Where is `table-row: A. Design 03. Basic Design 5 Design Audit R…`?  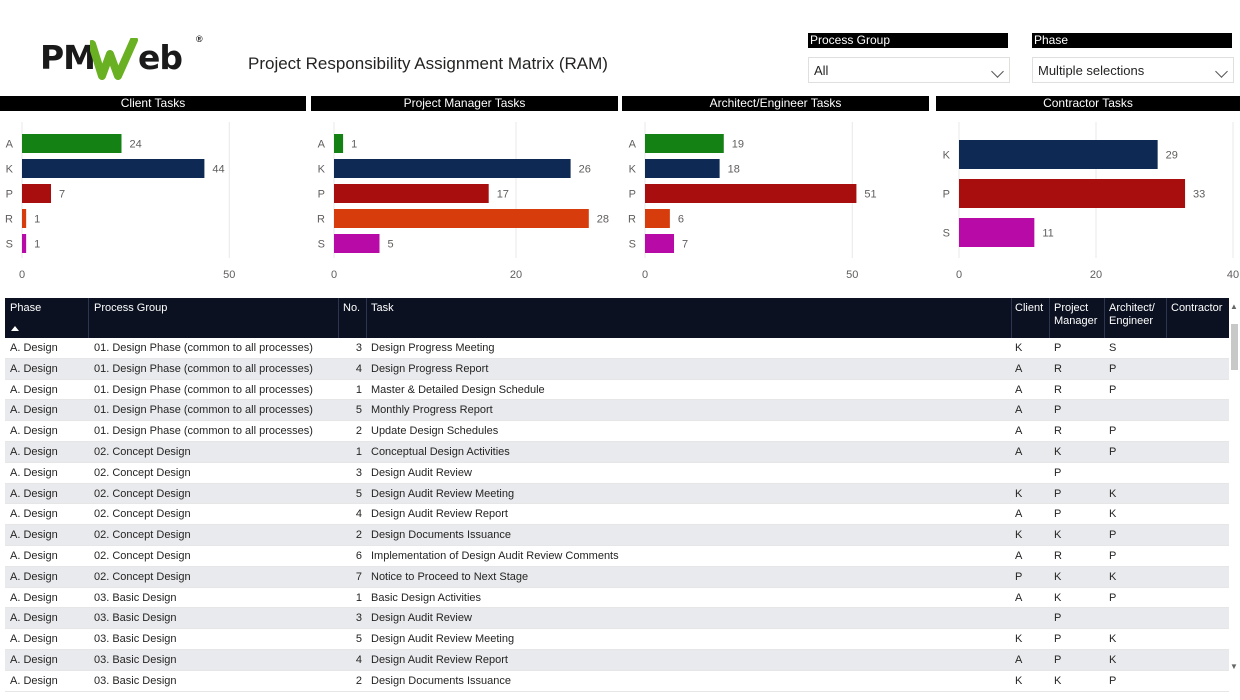 table-row: A. Design 03. Basic Design 5 Design Audit R… is located at coordinates (617, 639).